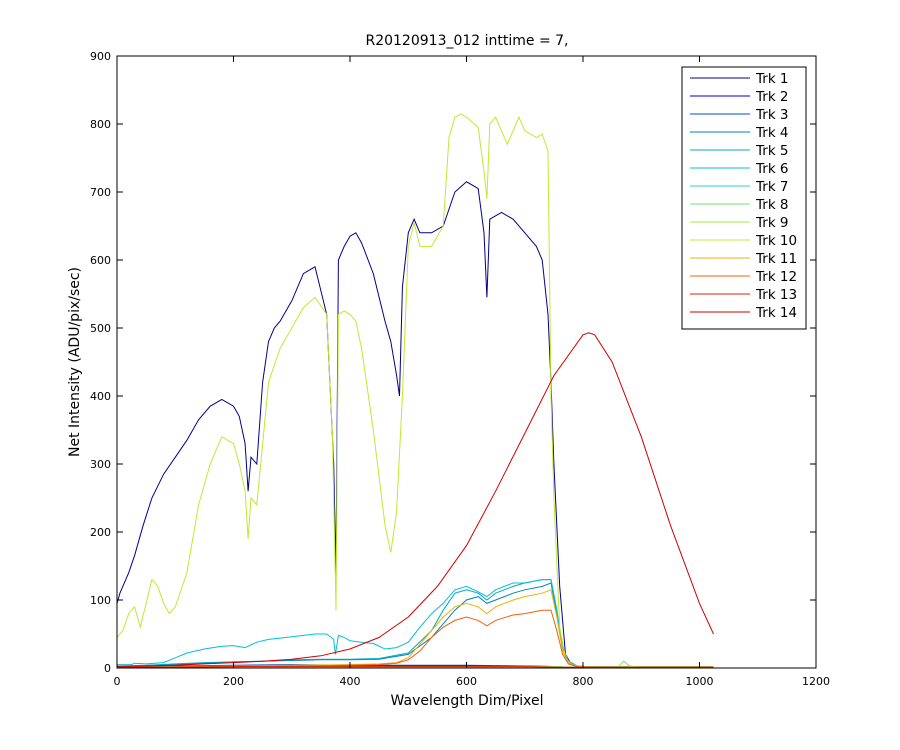 The image size is (900, 750). What do you see at coordinates (100, 532) in the screenshot?
I see `y-tick-label: 200` at bounding box center [100, 532].